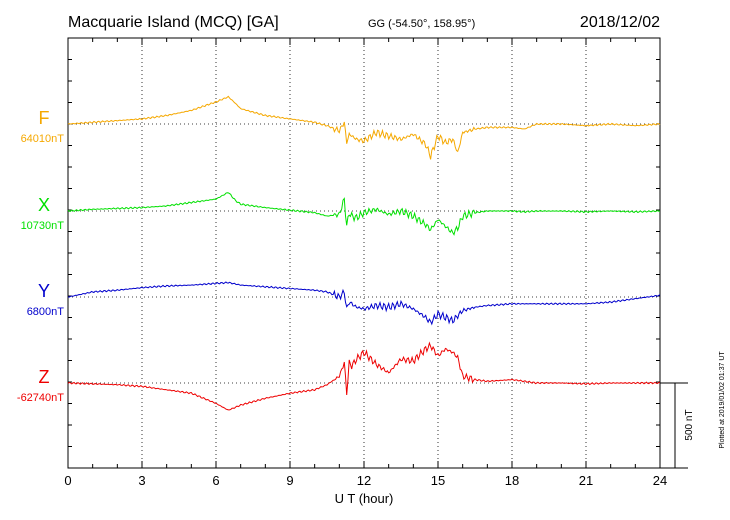 This screenshot has height=520, width=730. What do you see at coordinates (67, 480) in the screenshot?
I see `x-tick-label: 0` at bounding box center [67, 480].